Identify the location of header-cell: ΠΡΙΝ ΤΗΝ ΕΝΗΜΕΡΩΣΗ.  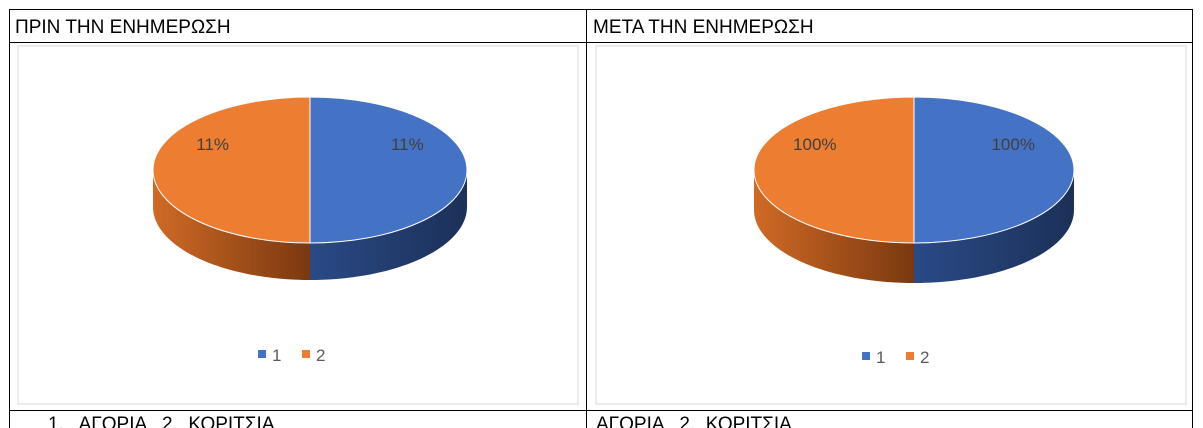
(123, 27).